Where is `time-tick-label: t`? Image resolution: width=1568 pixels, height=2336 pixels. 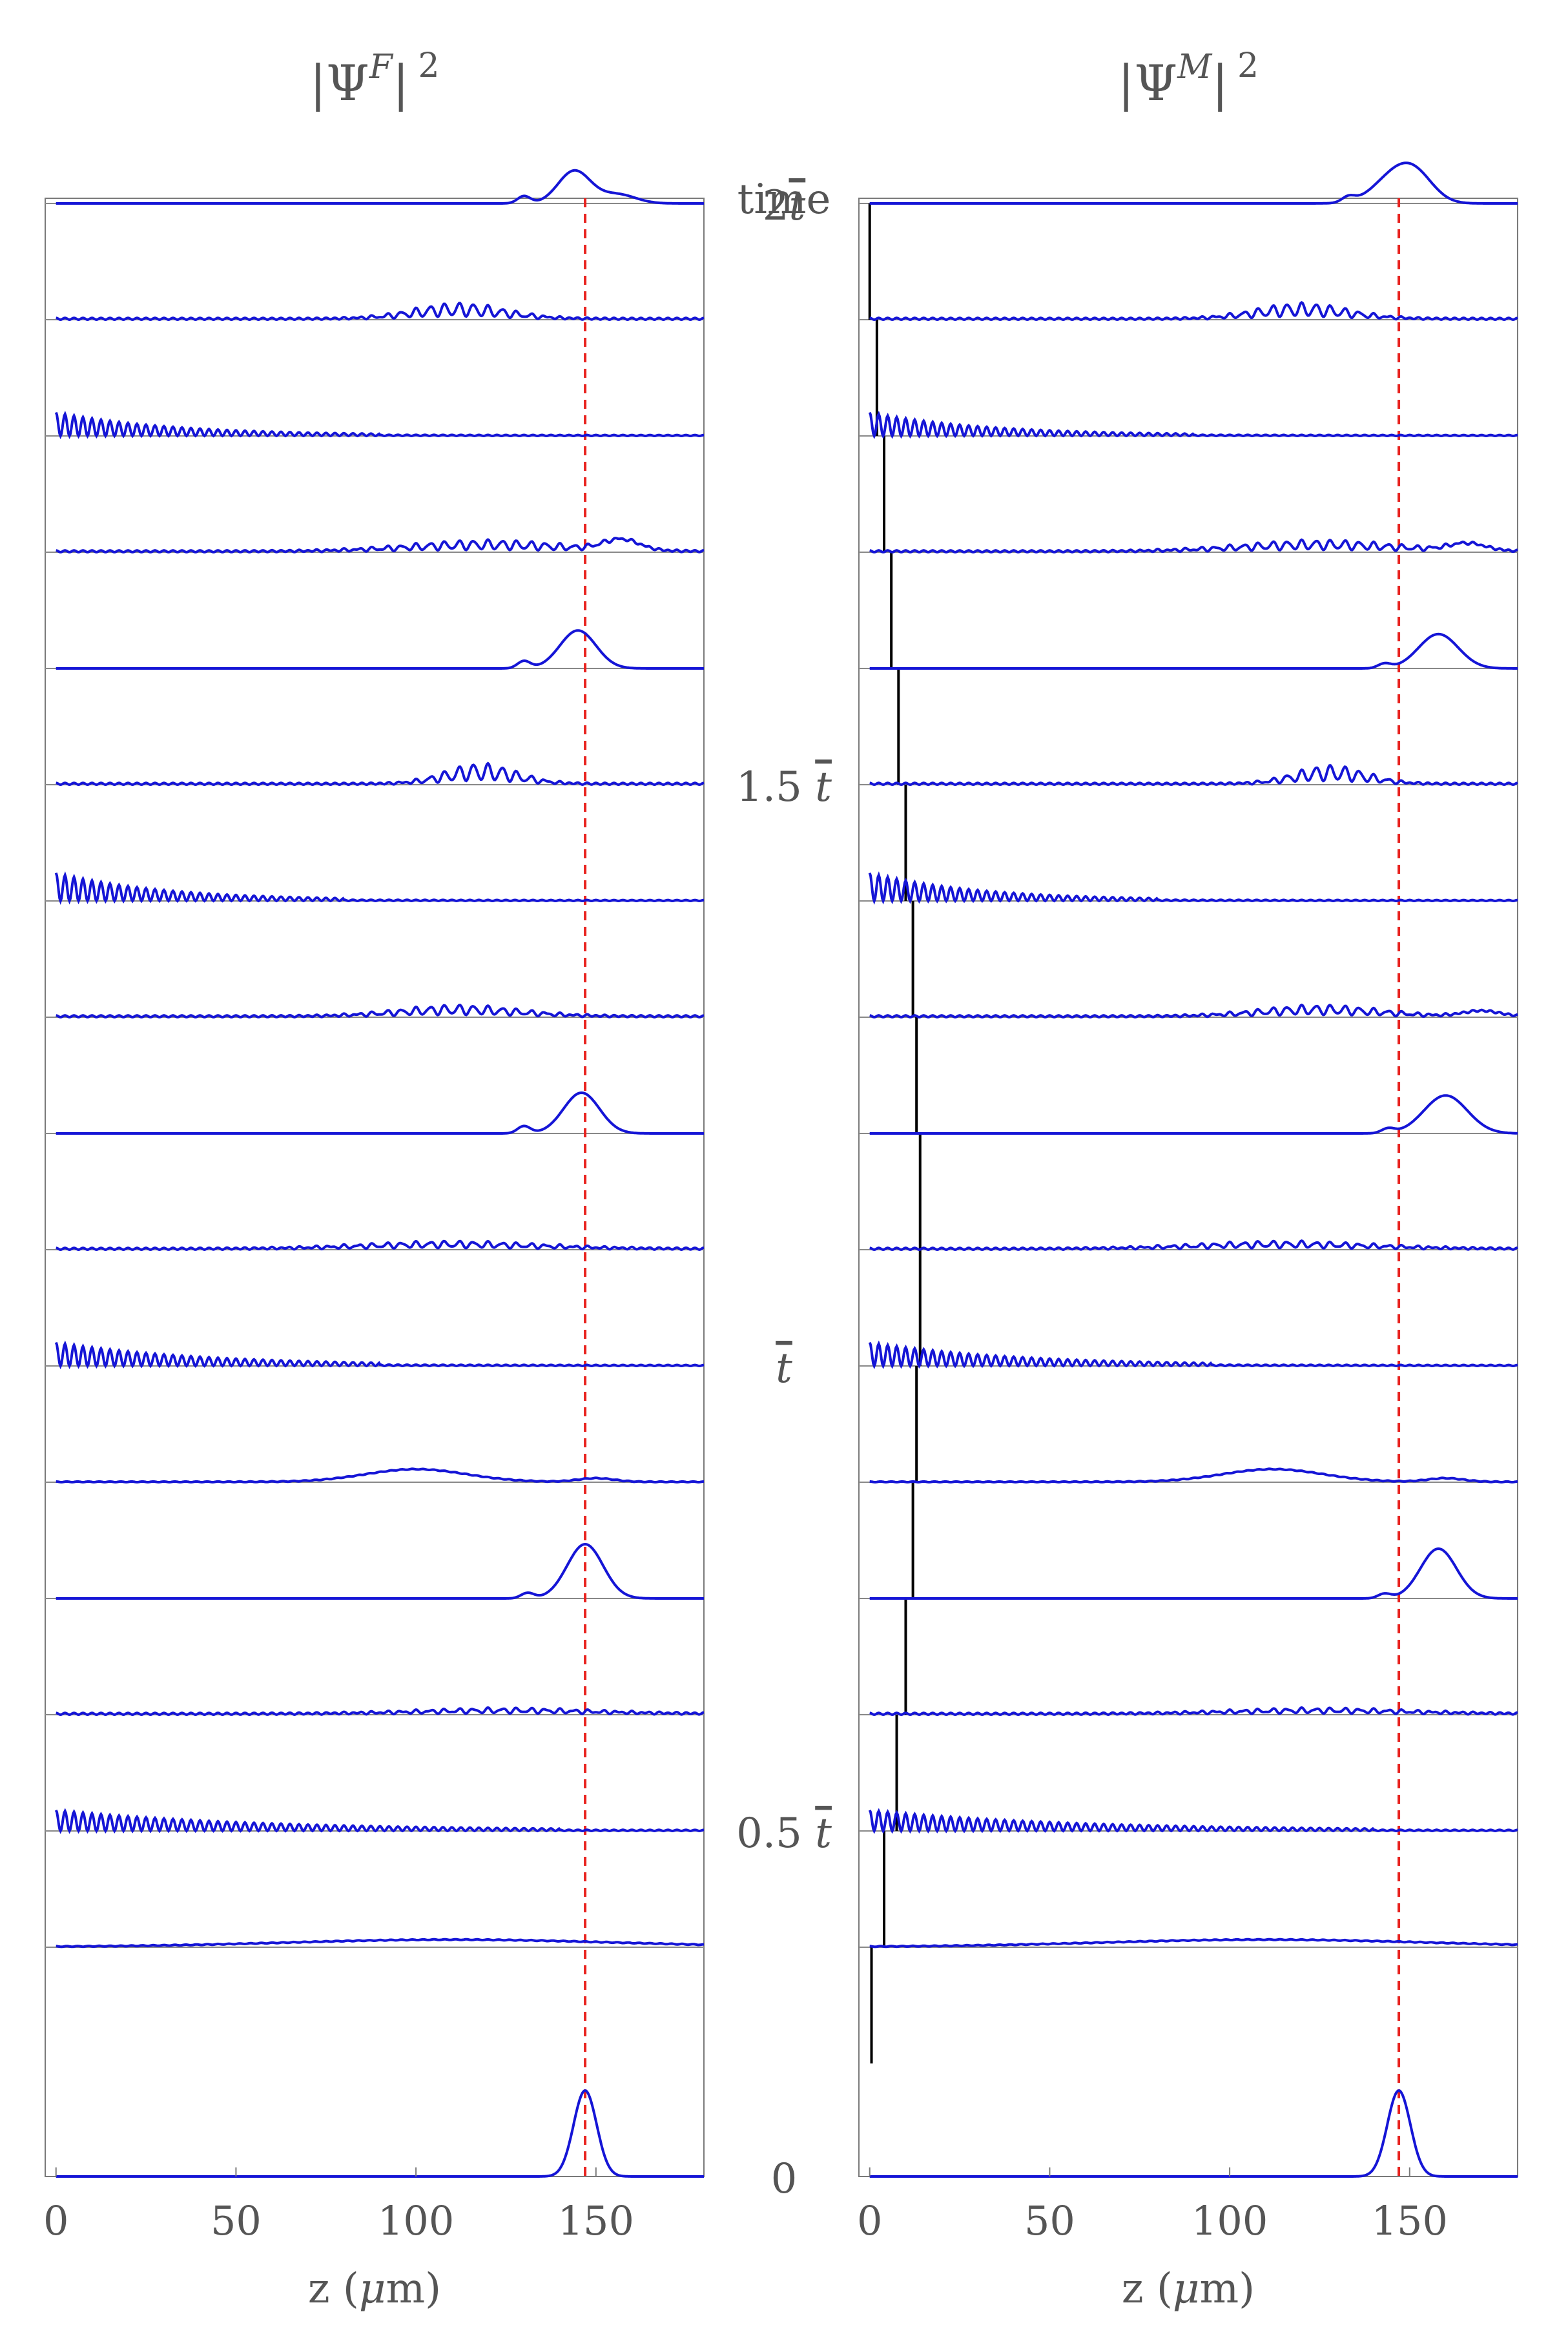 time-tick-label: t is located at coordinates (784, 1368).